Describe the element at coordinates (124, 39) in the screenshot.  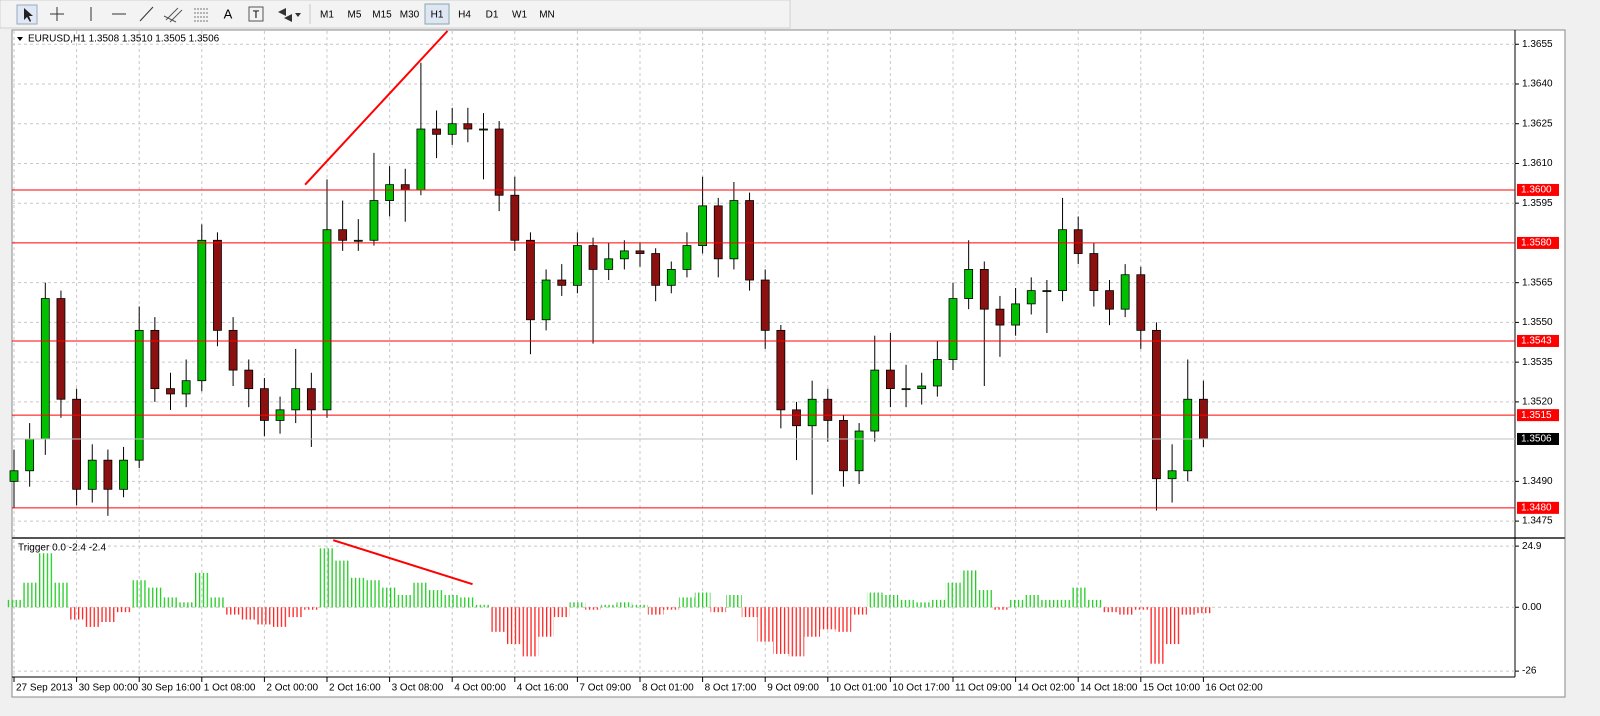
I see `chart-title: EURUSD,H1 1.3508 1.3510 1.3505 1.3506` at that location.